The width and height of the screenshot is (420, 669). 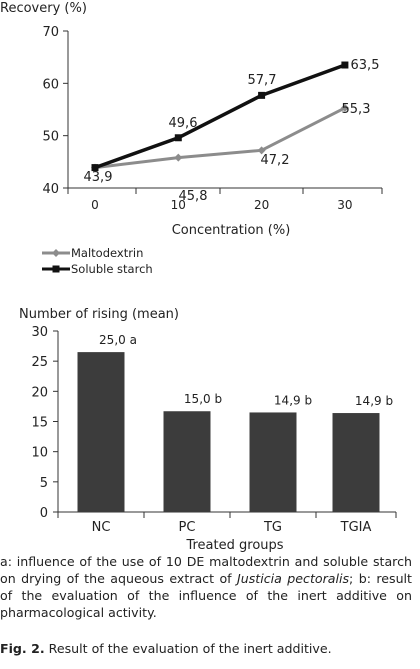 I want to click on bar-chart-y-tick-label: 25, so click(x=39, y=362).